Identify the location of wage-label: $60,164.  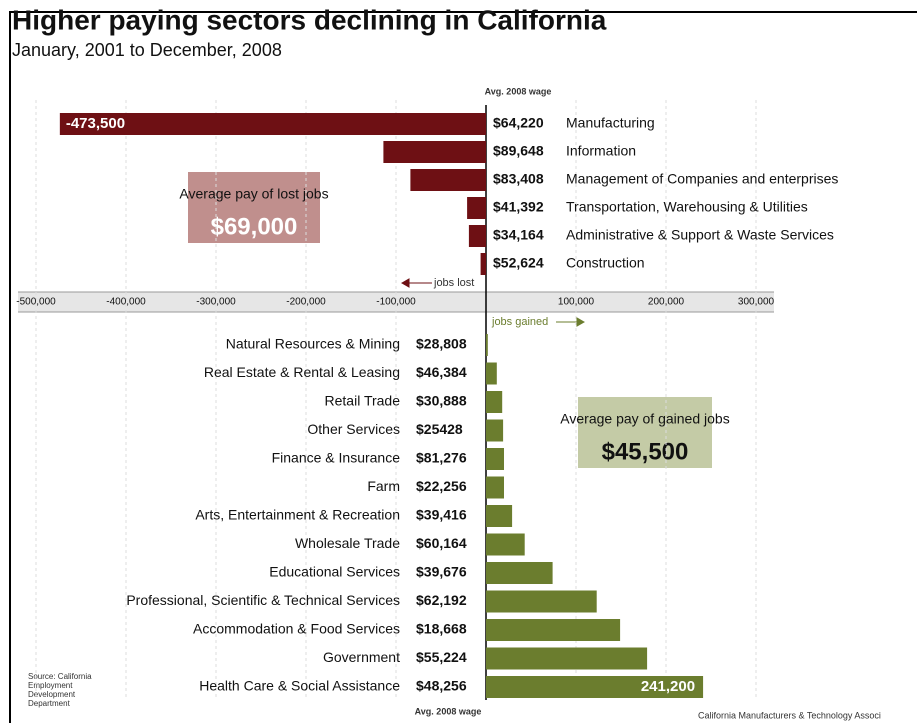
(441, 543).